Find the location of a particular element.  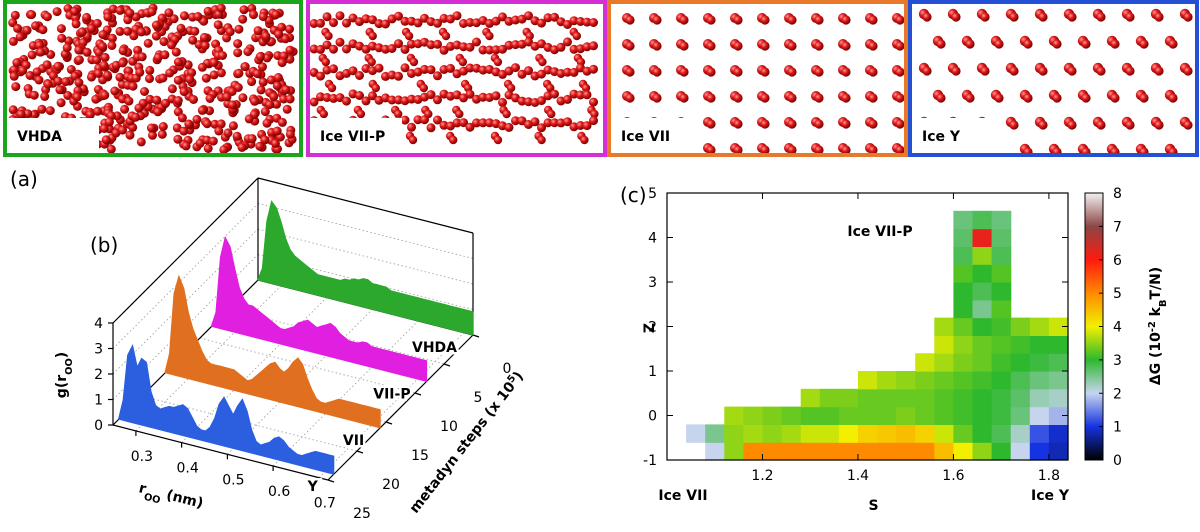

x-tick-label: 1.4 is located at coordinates (858, 476).